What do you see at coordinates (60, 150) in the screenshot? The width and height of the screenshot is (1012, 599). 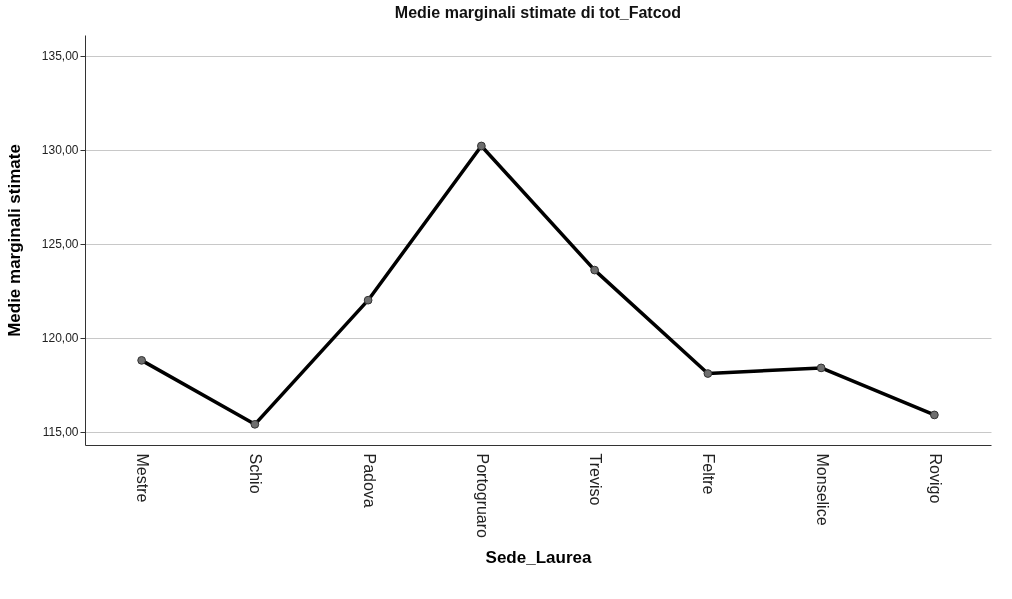 I see `y-tick-label: 130,00` at bounding box center [60, 150].